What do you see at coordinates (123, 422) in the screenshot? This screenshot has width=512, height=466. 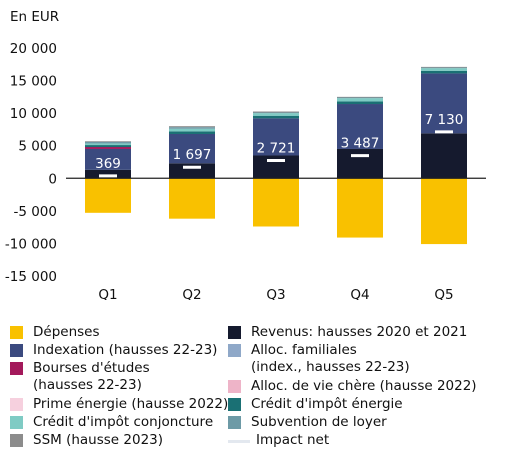 I see `legend-label-credit_impot_conjoncture: Crédit d'impôt conjoncture` at bounding box center [123, 422].